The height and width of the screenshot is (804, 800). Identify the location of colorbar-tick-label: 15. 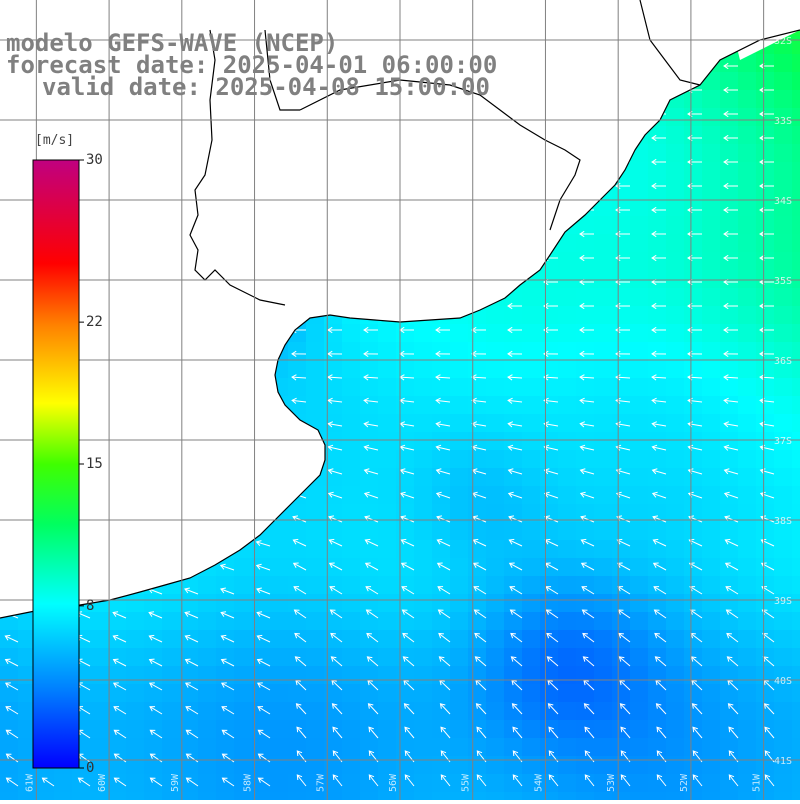
(94, 464).